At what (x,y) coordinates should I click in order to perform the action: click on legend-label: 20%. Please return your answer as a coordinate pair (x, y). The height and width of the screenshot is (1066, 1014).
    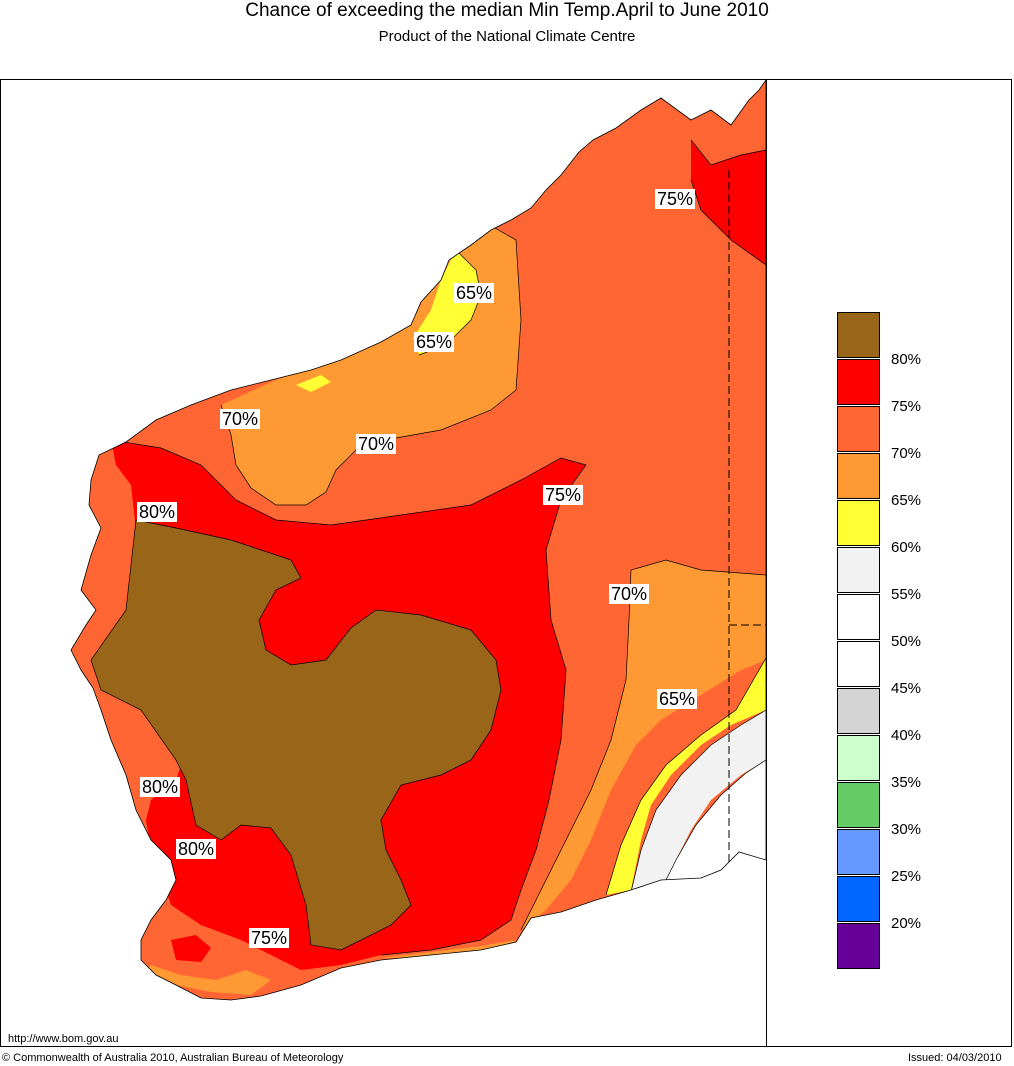
    Looking at the image, I should click on (906, 923).